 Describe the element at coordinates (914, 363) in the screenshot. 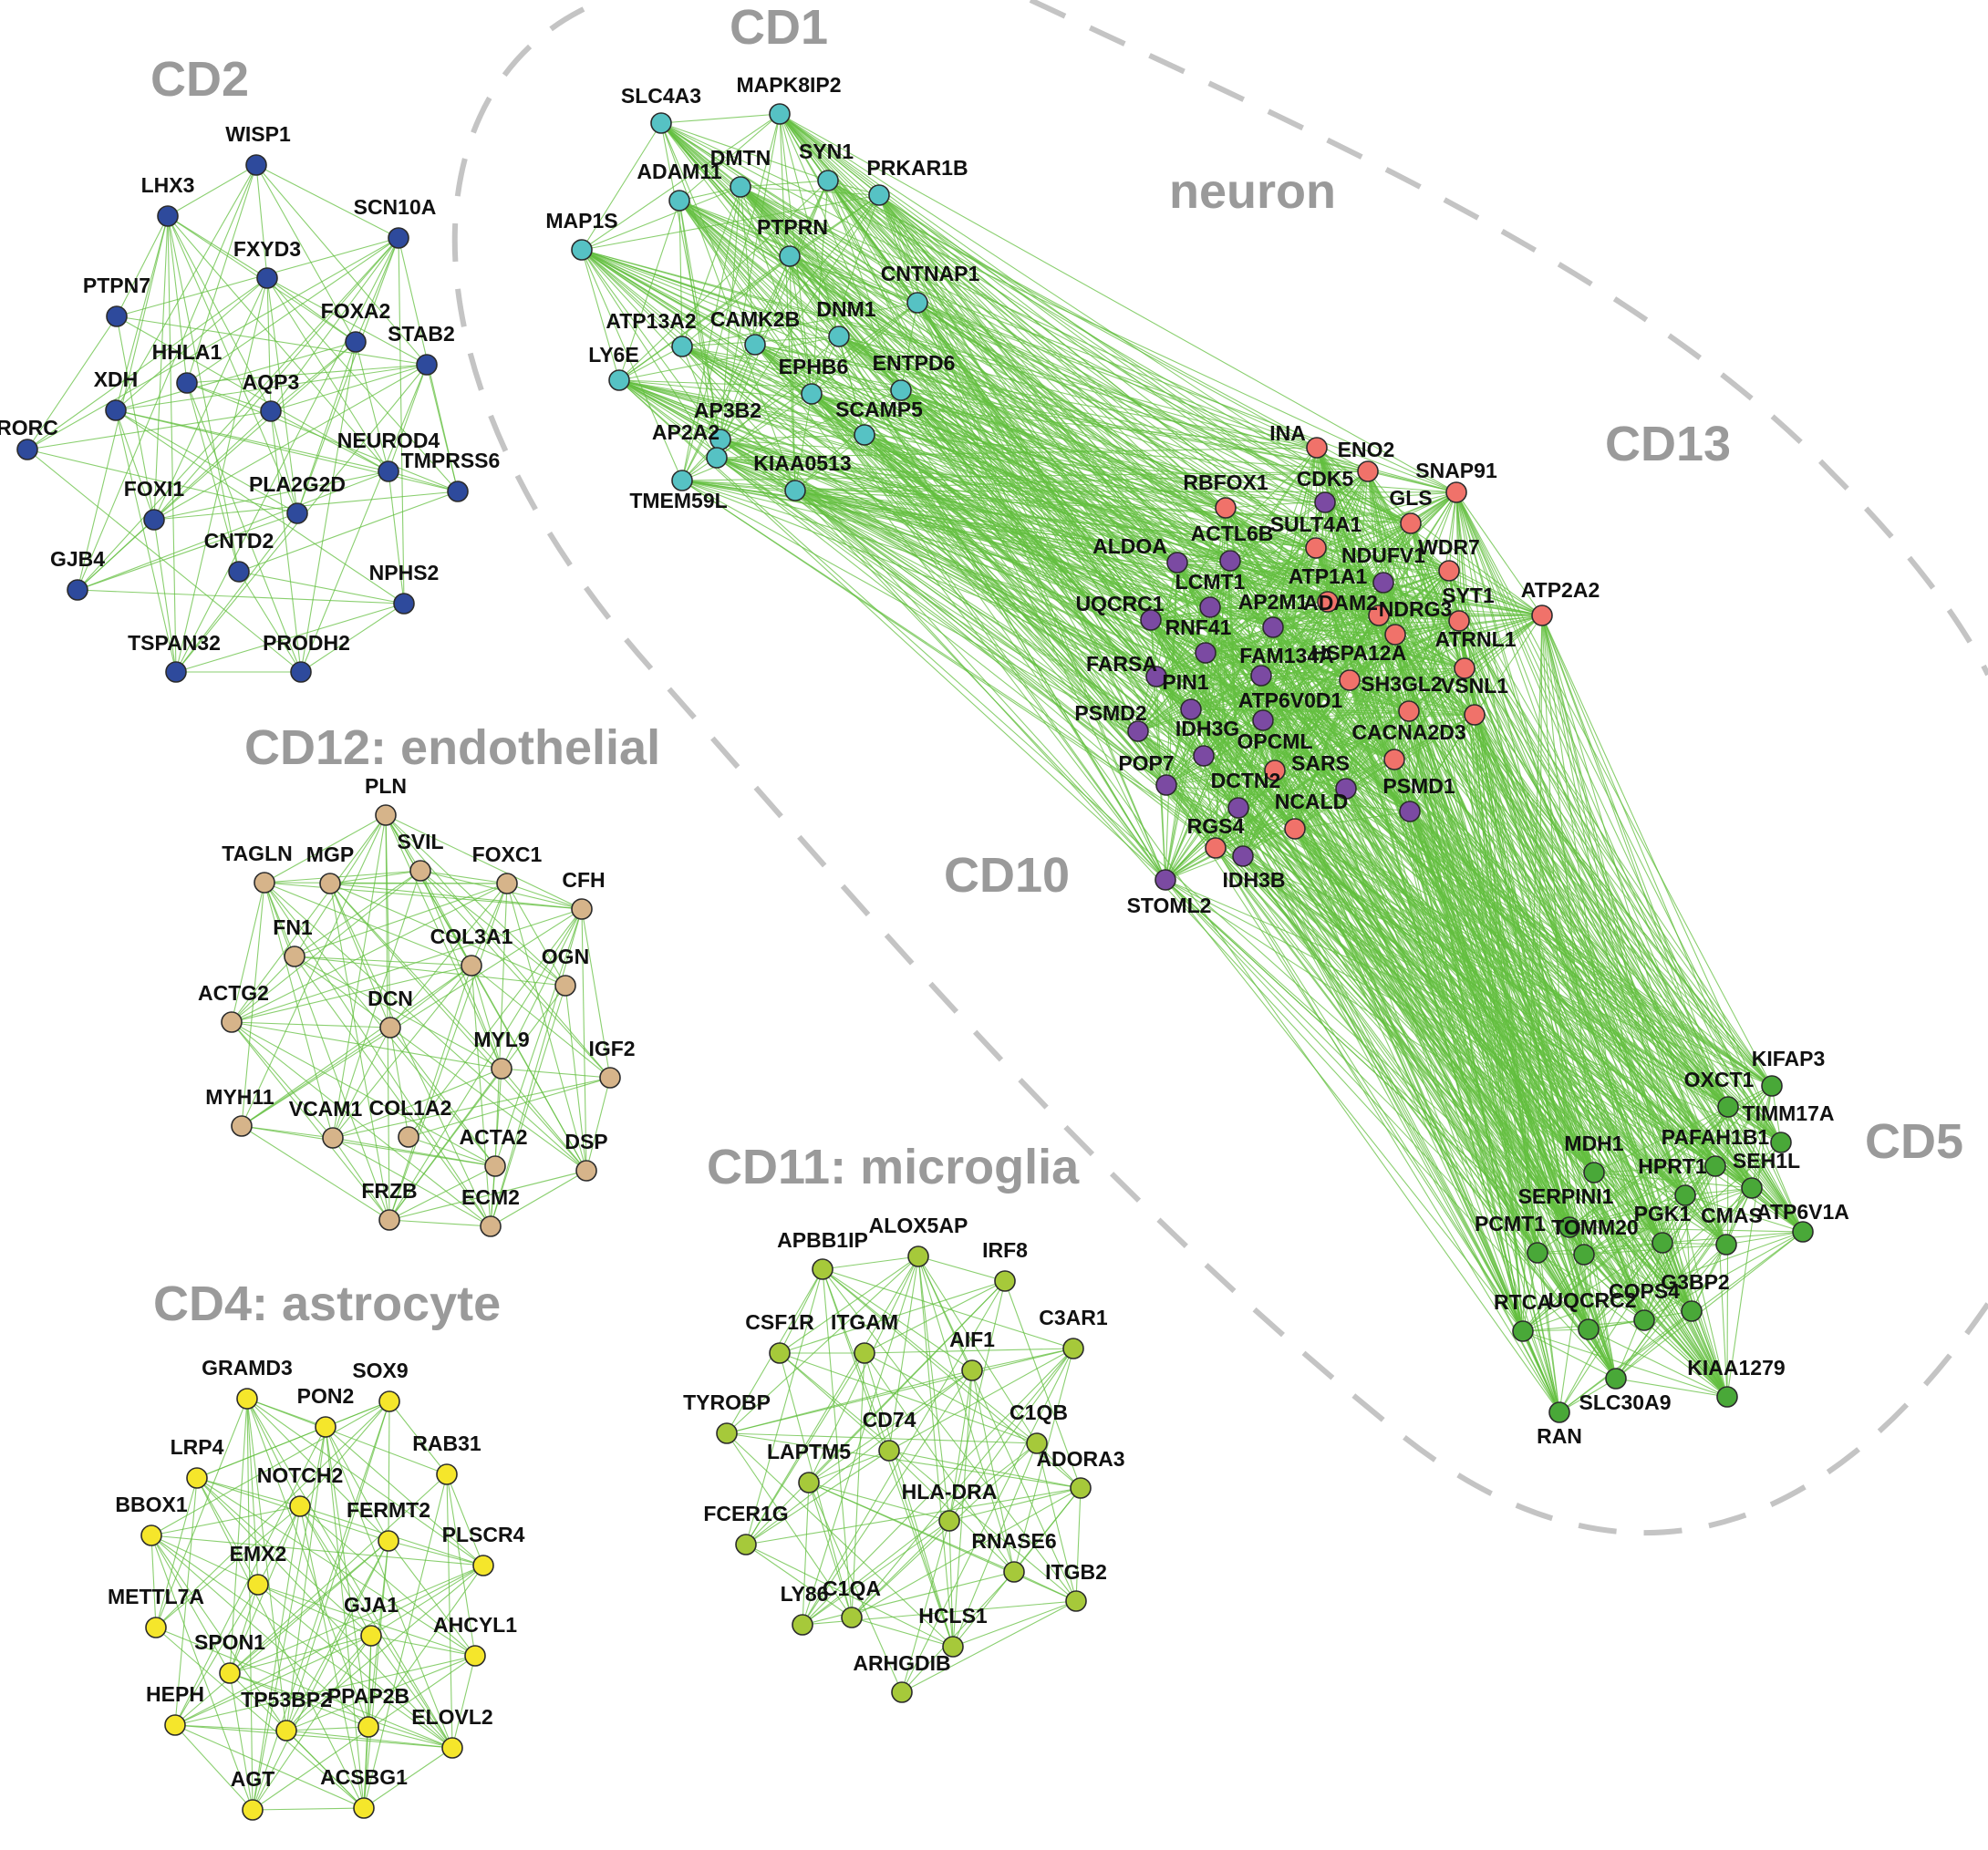

I see `node-label-entpd6: ENTPD6` at that location.